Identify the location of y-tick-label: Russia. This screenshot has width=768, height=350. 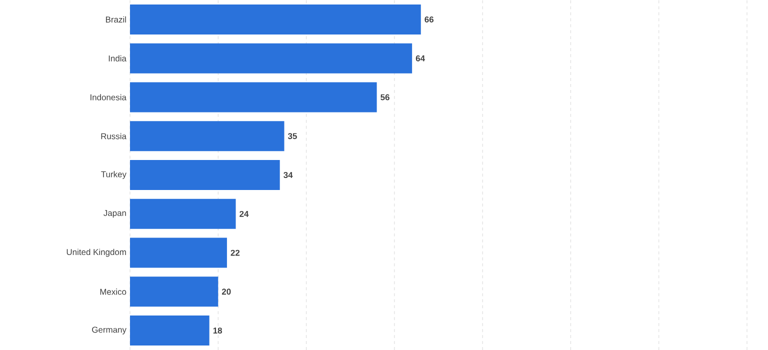
(113, 136).